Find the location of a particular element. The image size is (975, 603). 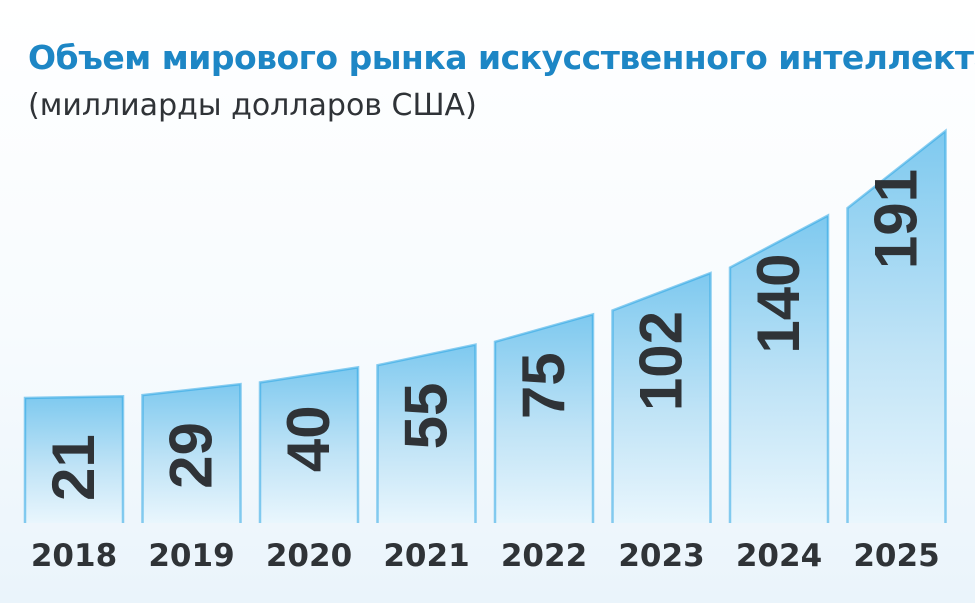

bar-value-label: 140 is located at coordinates (778, 303).